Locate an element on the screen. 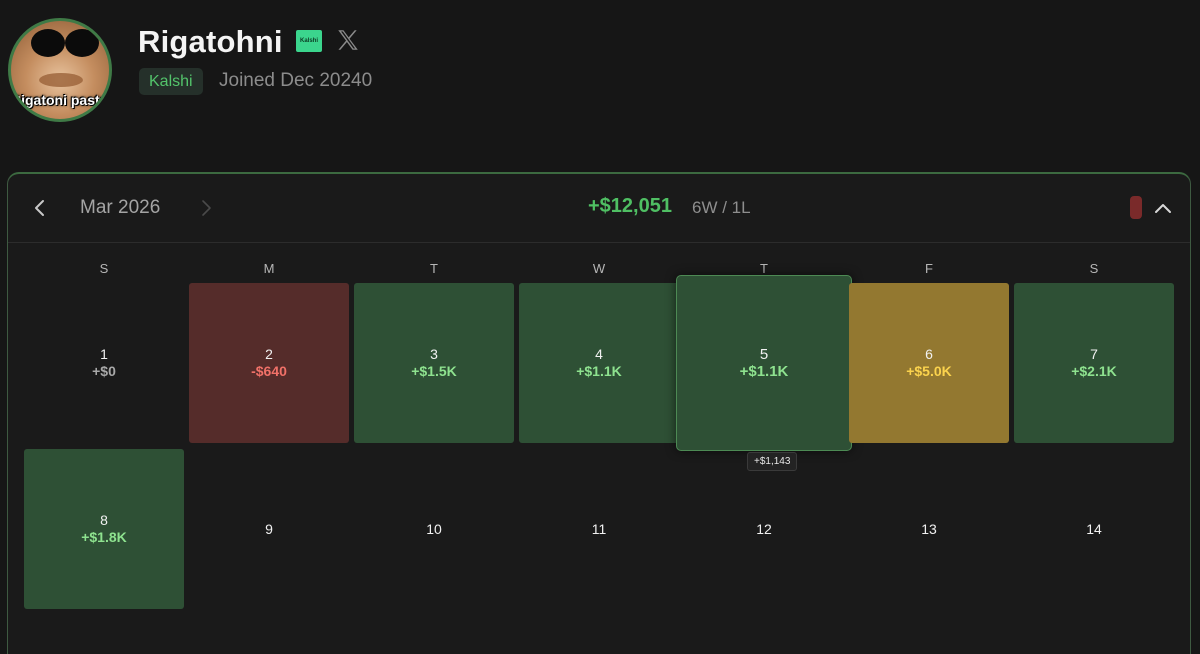 This screenshot has width=1200, height=654. day-number: 6 is located at coordinates (929, 354).